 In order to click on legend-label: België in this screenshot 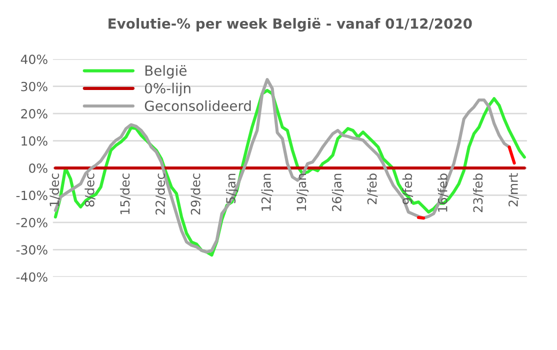, I will do `click(166, 72)`.